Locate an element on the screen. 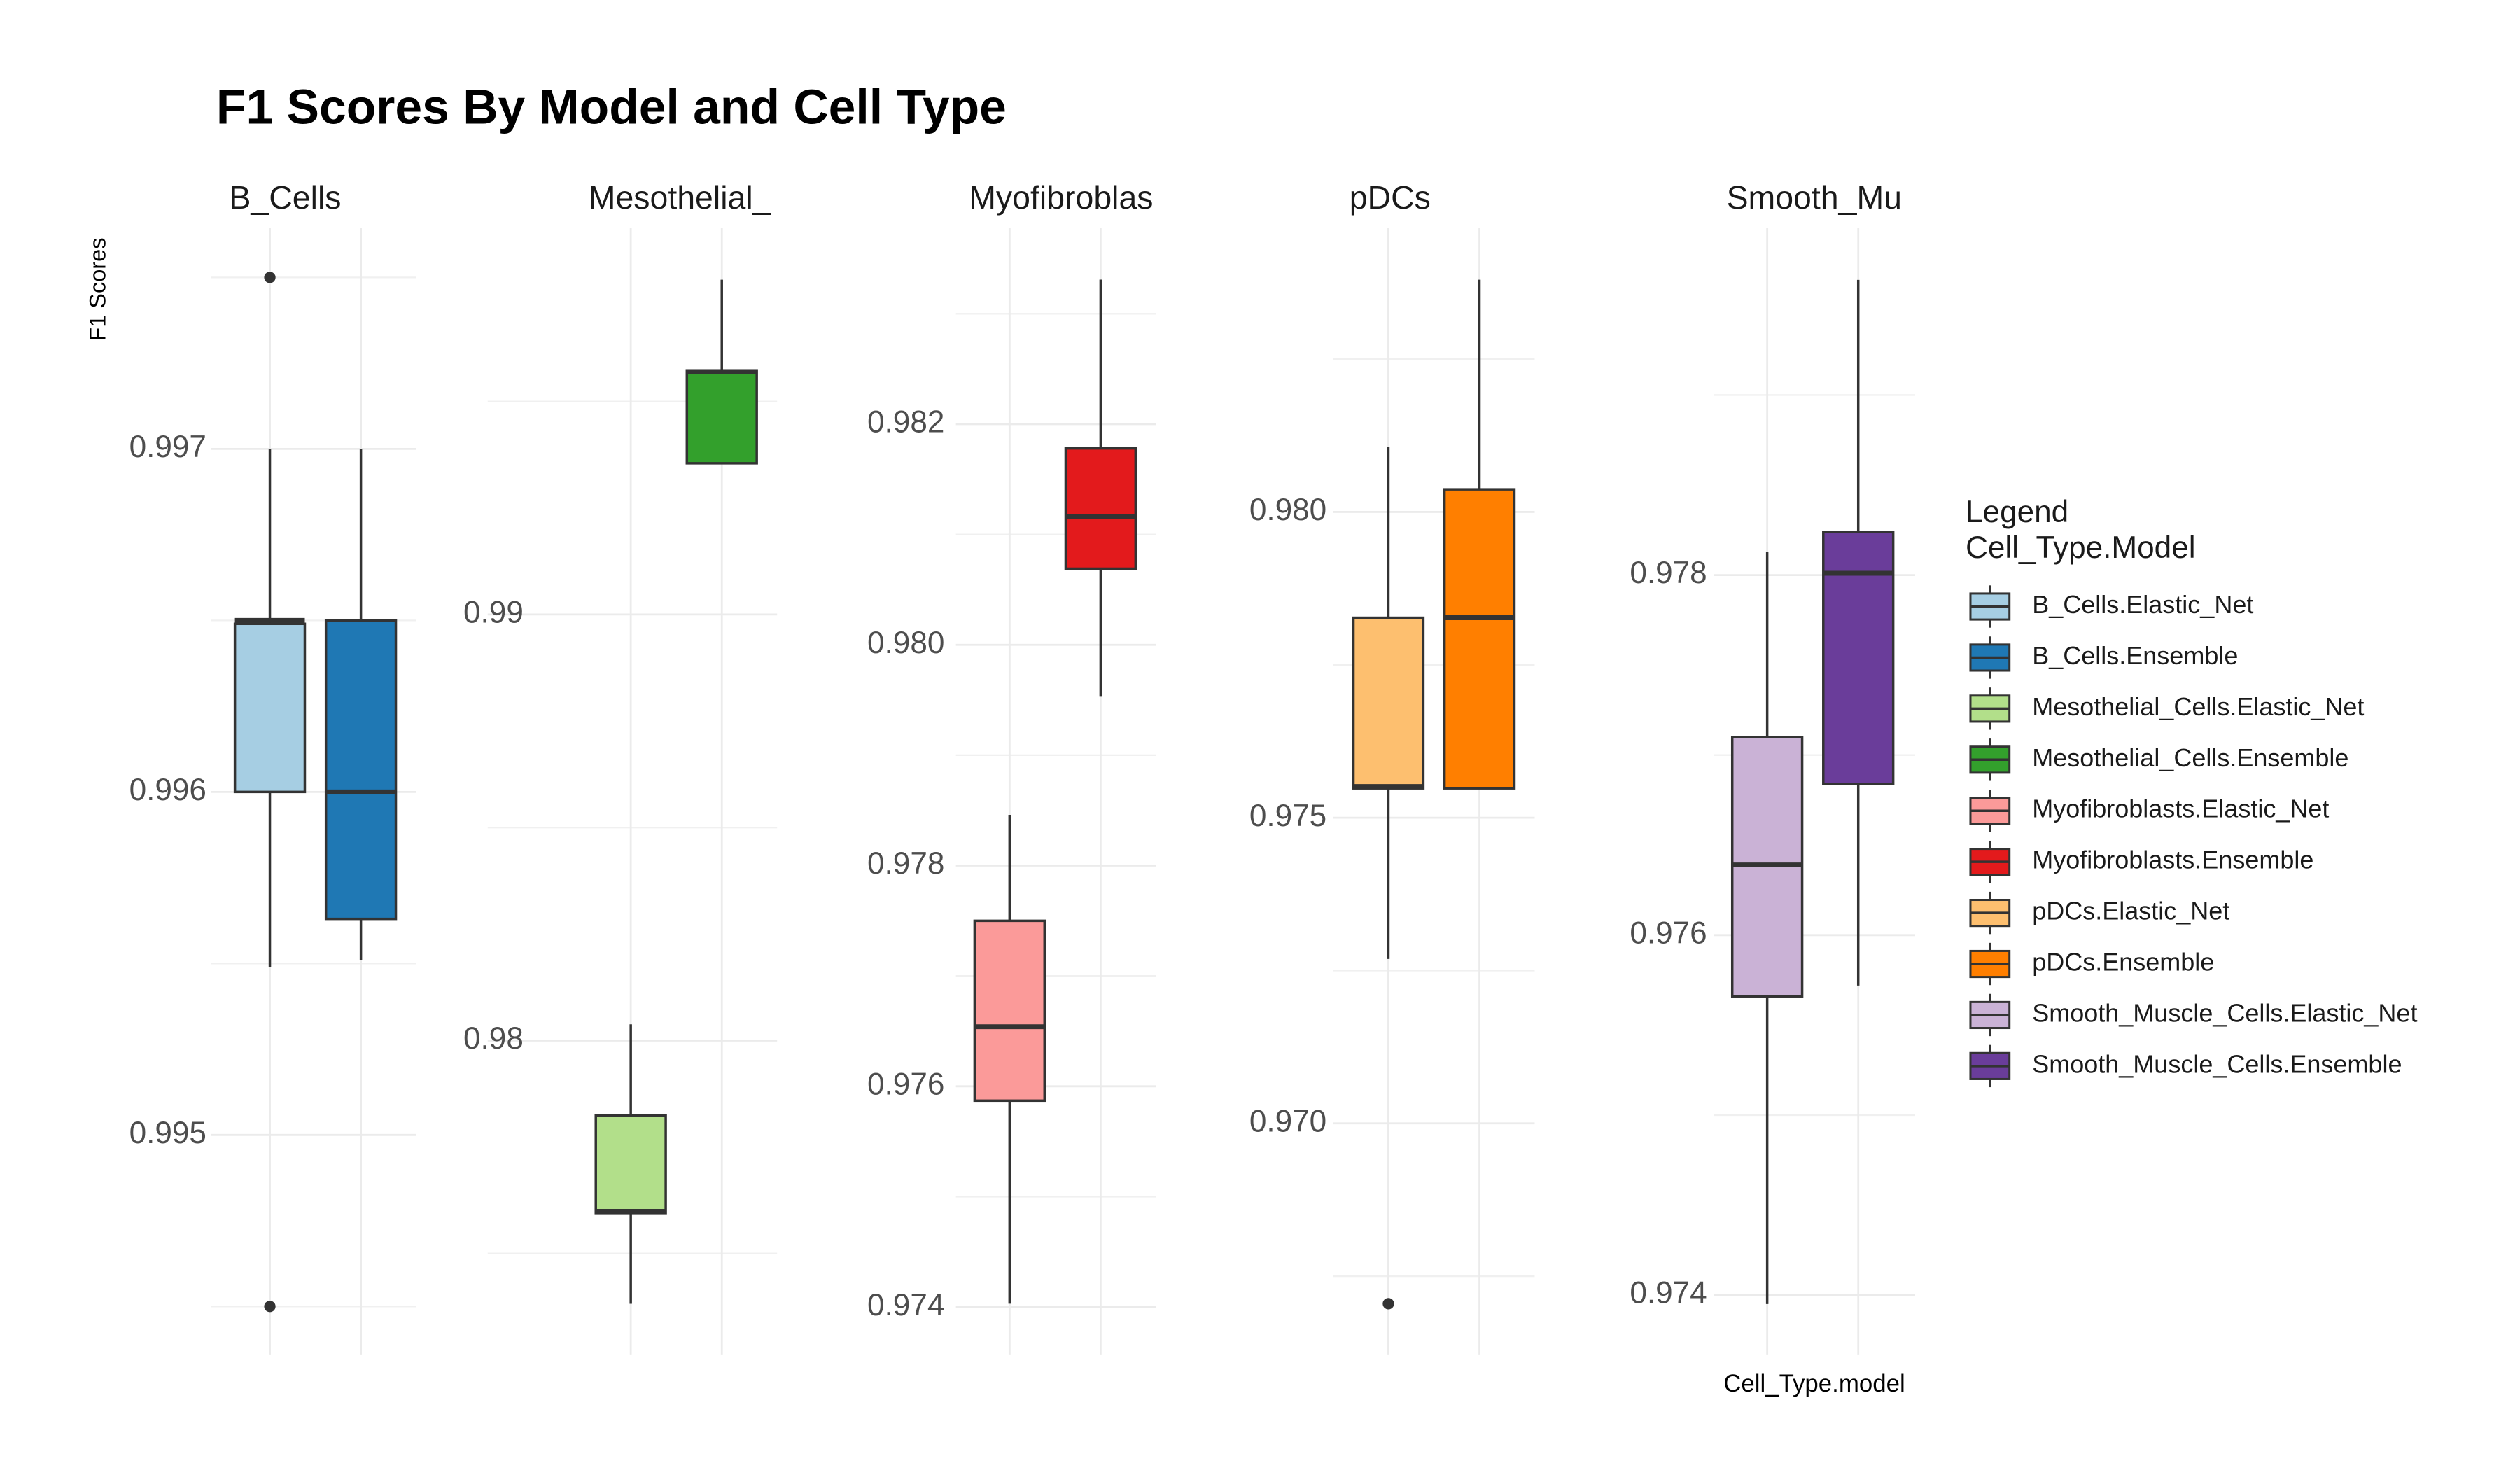  legend-label: pDCs.Elastic_Net is located at coordinates (2131, 911).